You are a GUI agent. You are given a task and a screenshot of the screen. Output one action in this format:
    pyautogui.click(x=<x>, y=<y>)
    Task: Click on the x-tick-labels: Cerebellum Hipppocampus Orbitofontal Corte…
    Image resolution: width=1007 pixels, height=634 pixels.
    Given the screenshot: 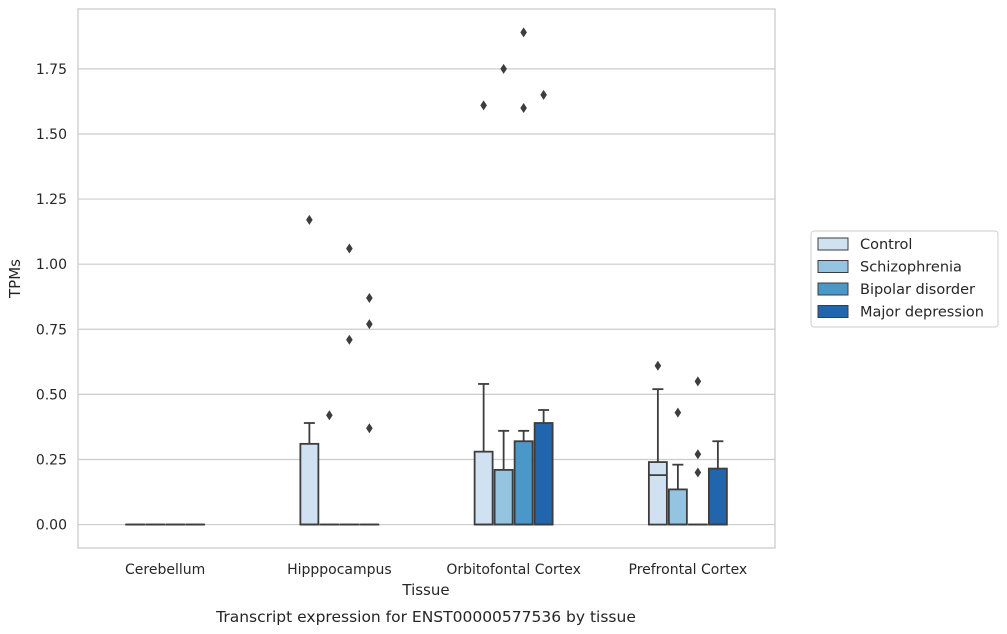 What is the action you would take?
    pyautogui.click(x=436, y=570)
    